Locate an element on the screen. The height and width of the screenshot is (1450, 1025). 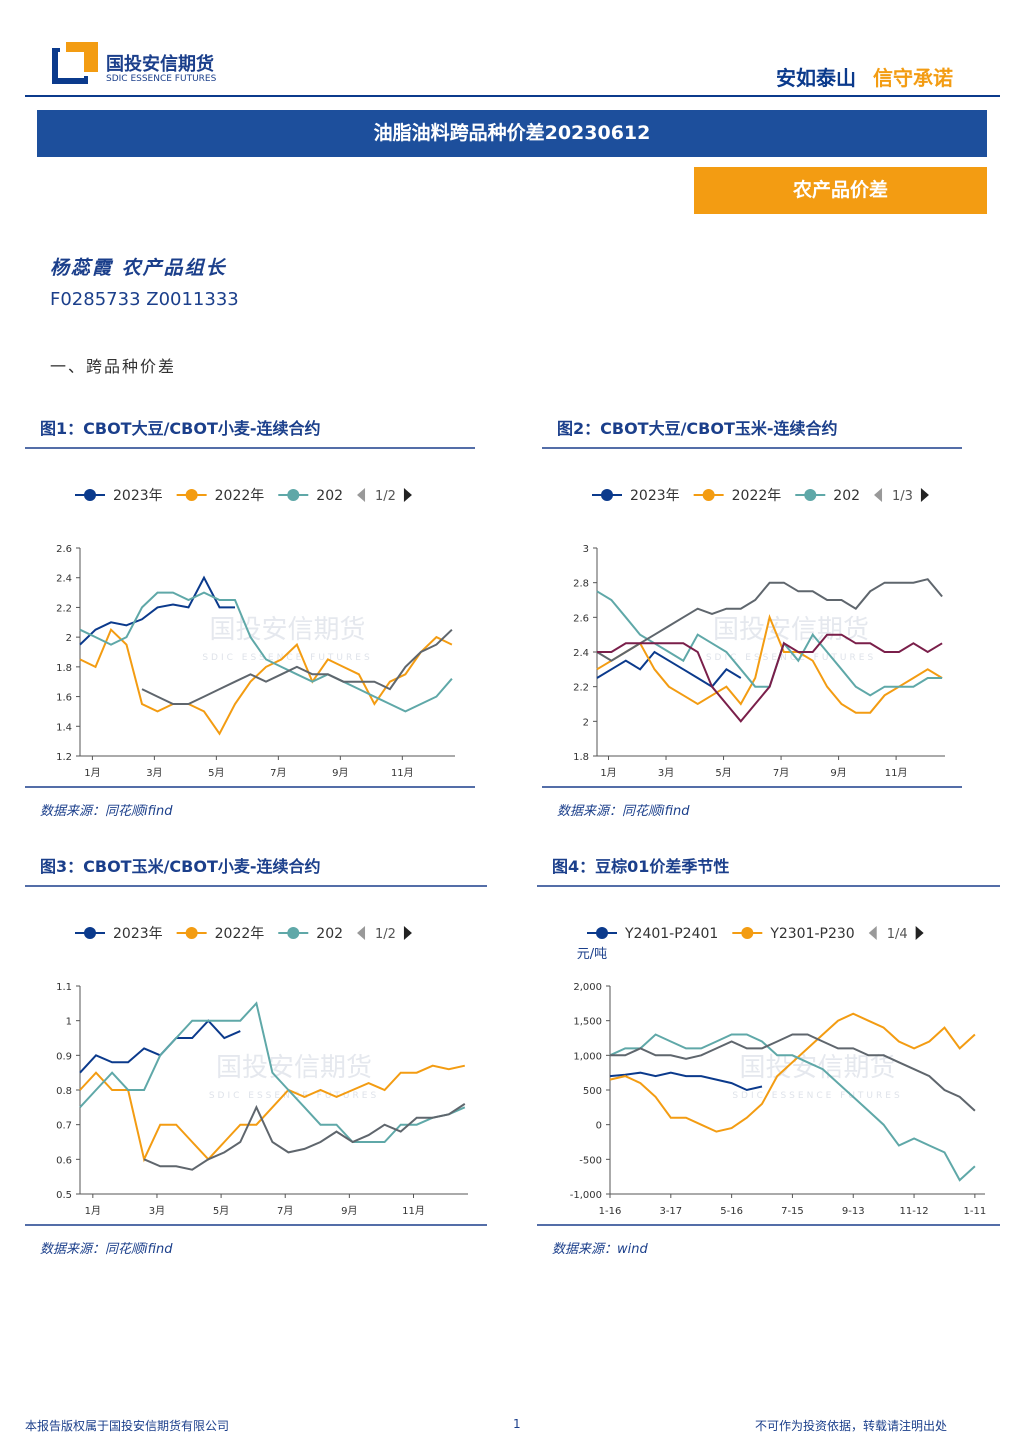
author: 杨蕊霞 农产品组长 is located at coordinates (138, 268).